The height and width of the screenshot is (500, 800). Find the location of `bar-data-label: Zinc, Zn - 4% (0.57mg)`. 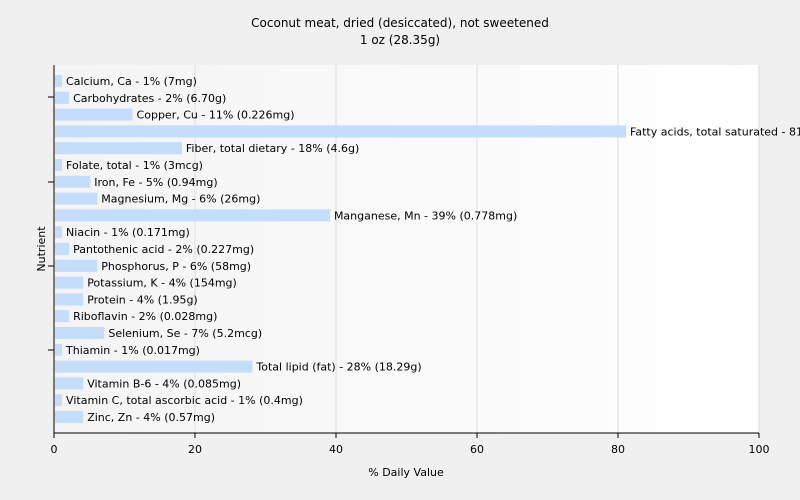

bar-data-label: Zinc, Zn - 4% (0.57mg) is located at coordinates (151, 417).